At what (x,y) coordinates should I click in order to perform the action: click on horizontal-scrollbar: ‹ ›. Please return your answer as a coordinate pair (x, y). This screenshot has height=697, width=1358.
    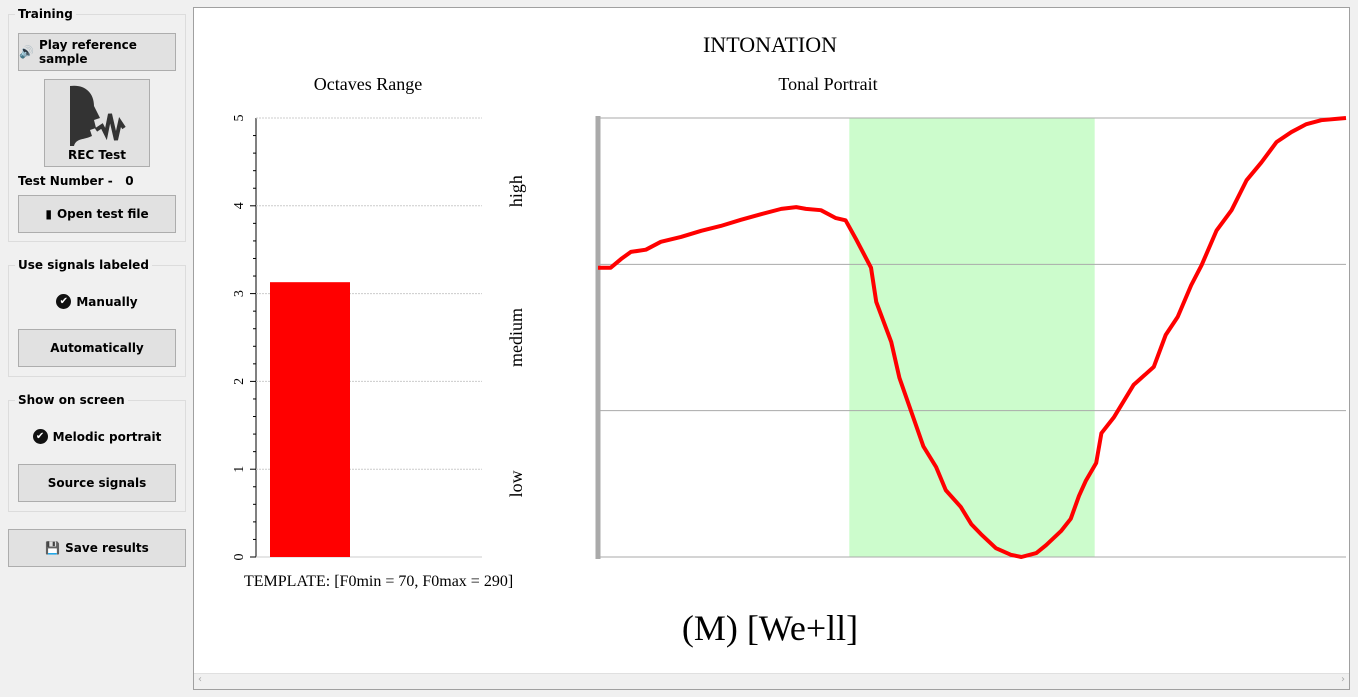
    Looking at the image, I should click on (771, 681).